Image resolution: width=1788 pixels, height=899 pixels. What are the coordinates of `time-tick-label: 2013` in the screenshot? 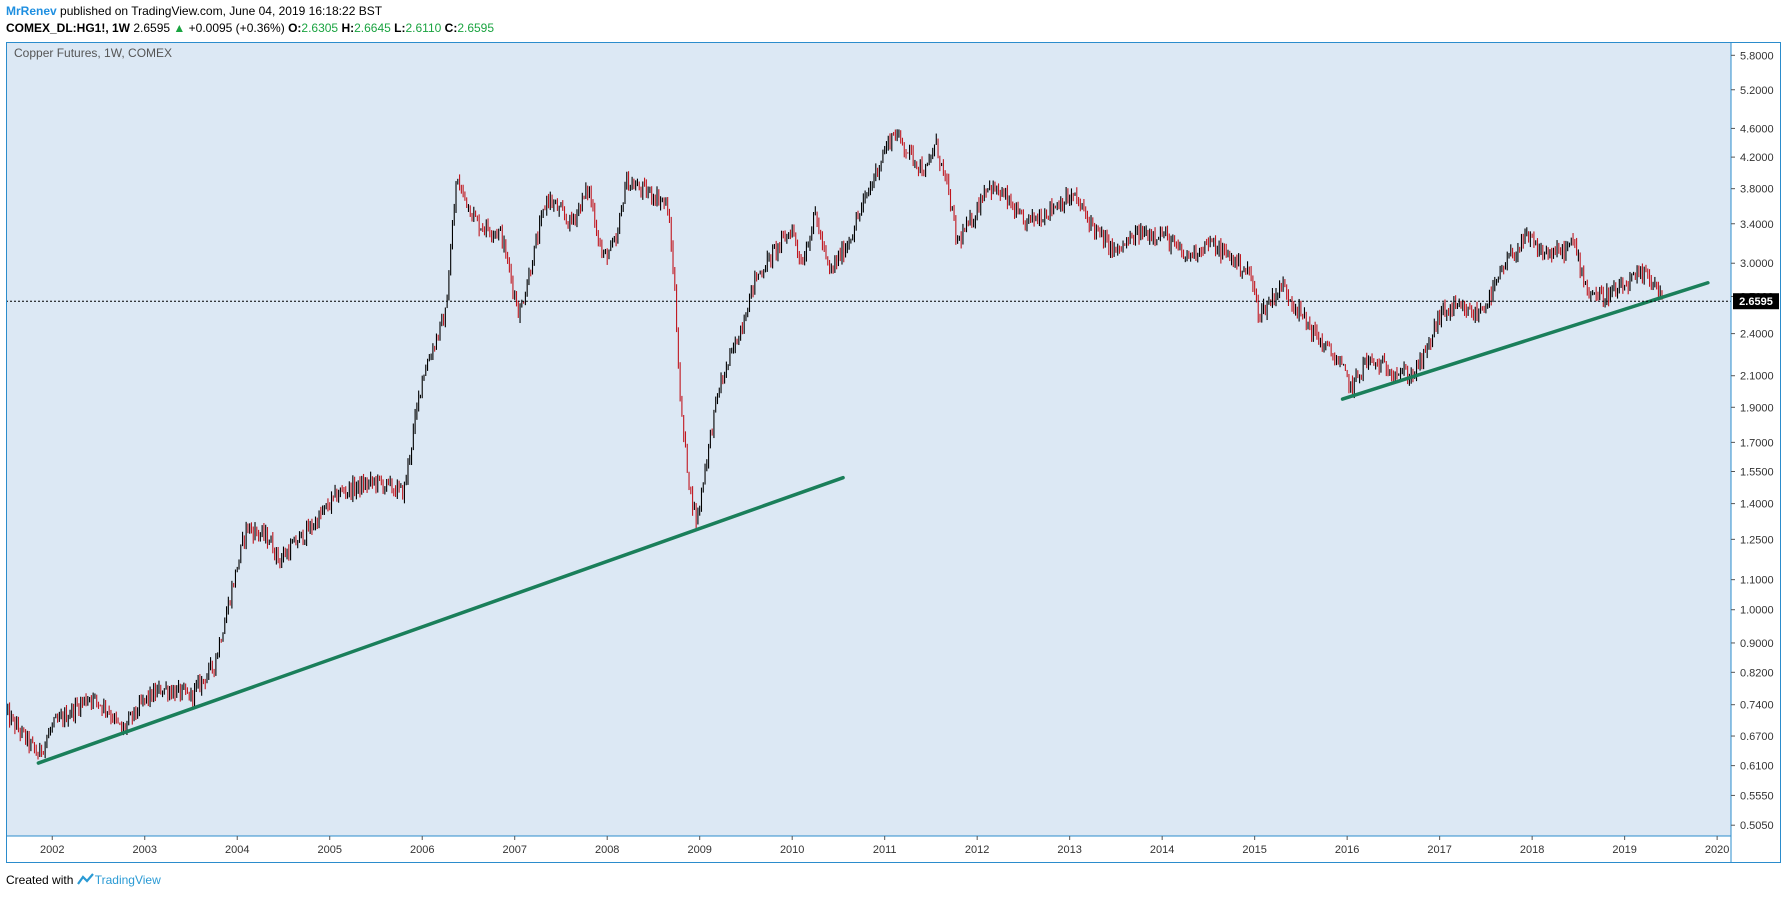 It's located at (1069, 850).